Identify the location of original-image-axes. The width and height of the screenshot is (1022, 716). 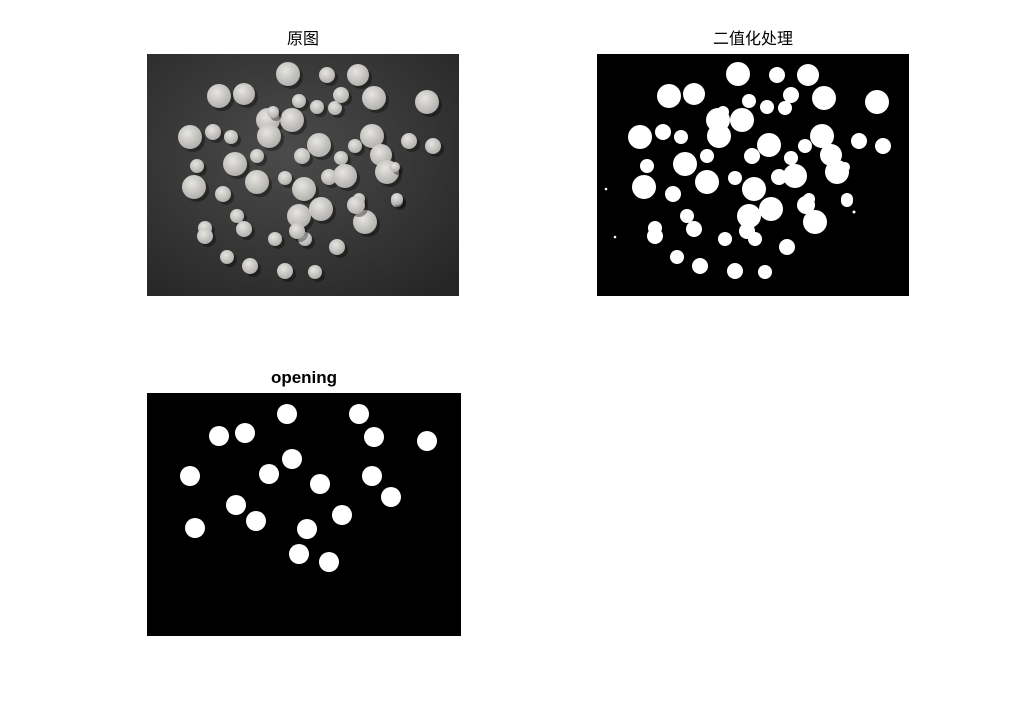
(303, 175).